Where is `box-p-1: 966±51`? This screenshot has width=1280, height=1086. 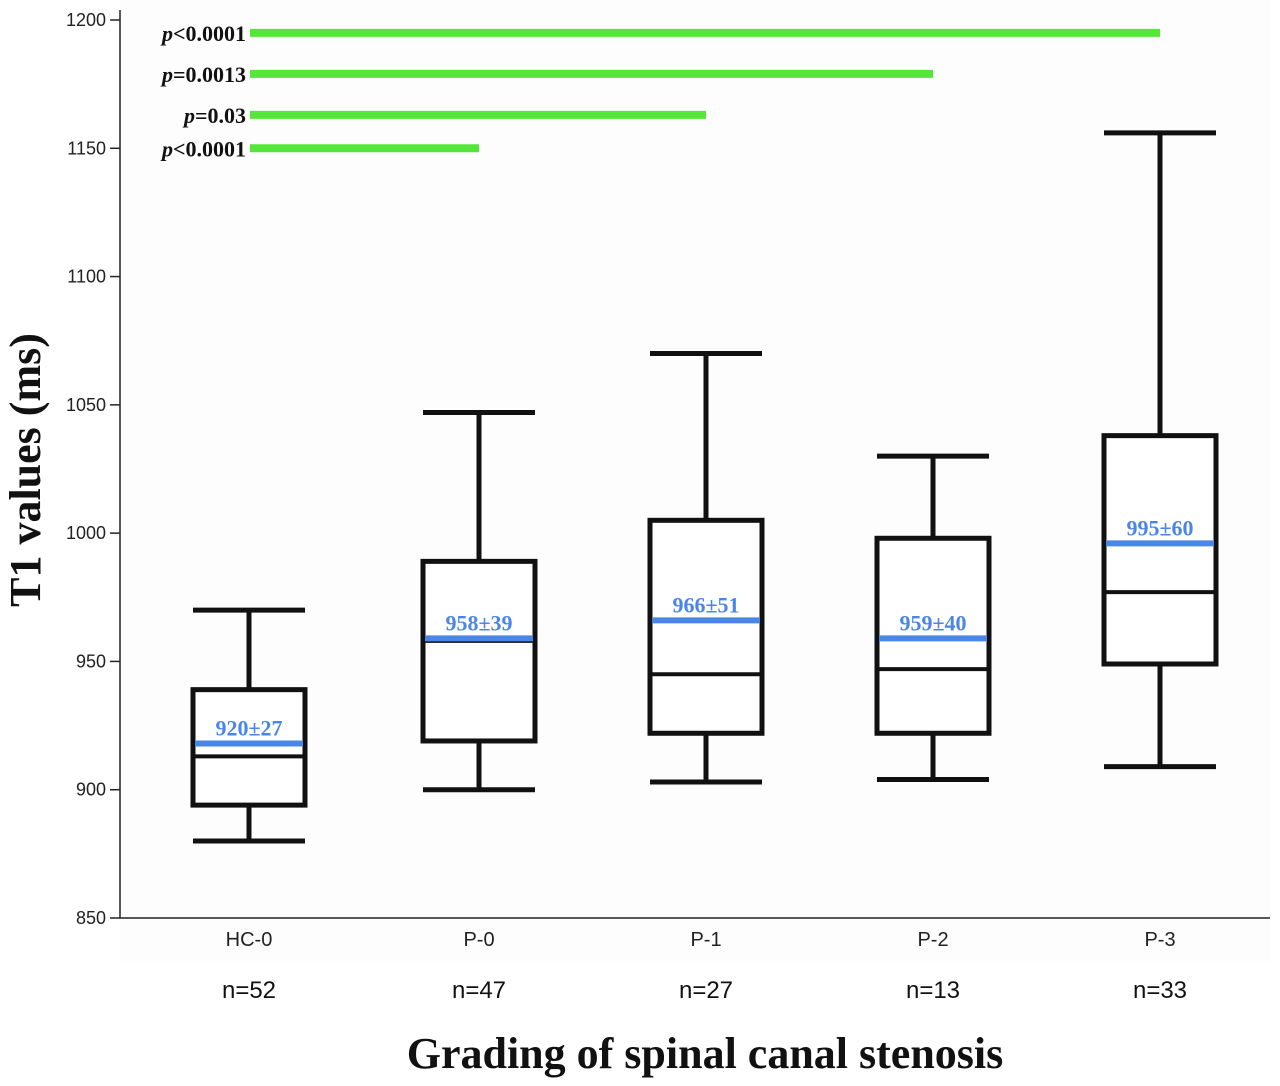
box-p-1: 966±51 is located at coordinates (706, 568).